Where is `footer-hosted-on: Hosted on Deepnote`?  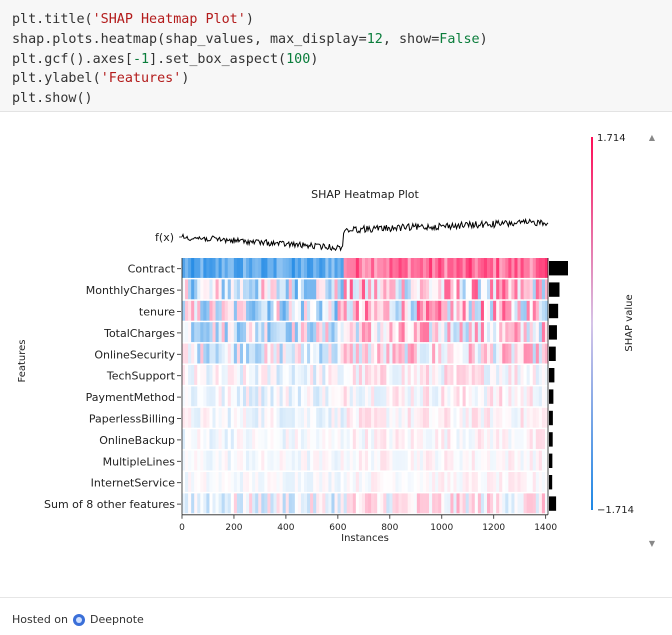 footer-hosted-on: Hosted on Deepnote is located at coordinates (78, 619).